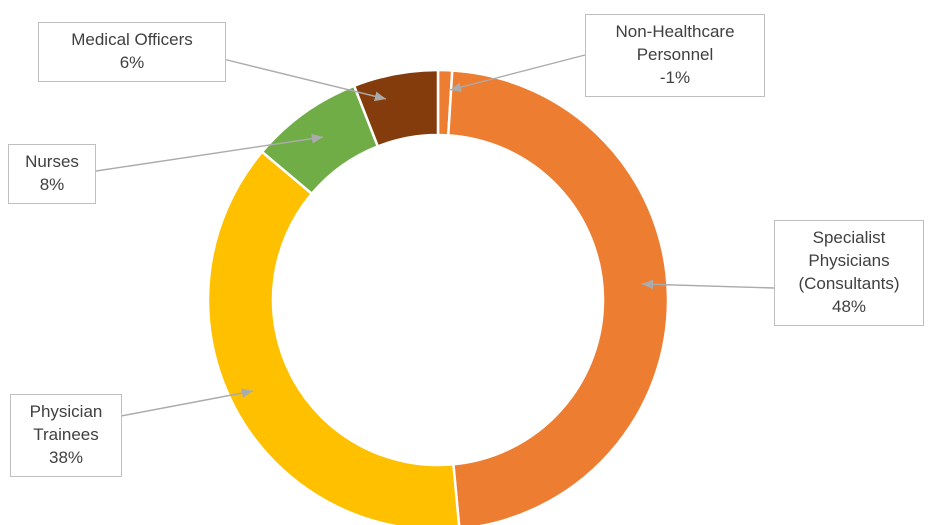  What do you see at coordinates (132, 39) in the screenshot?
I see `callout-label: Medical Officers` at bounding box center [132, 39].